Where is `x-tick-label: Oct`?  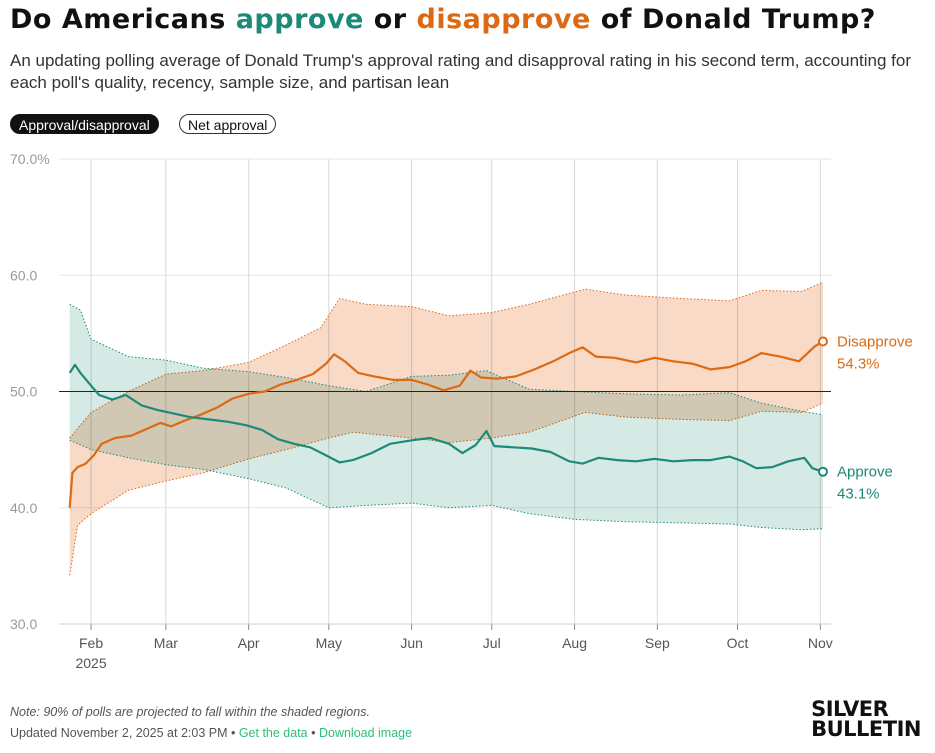
x-tick-label: Oct is located at coordinates (738, 643).